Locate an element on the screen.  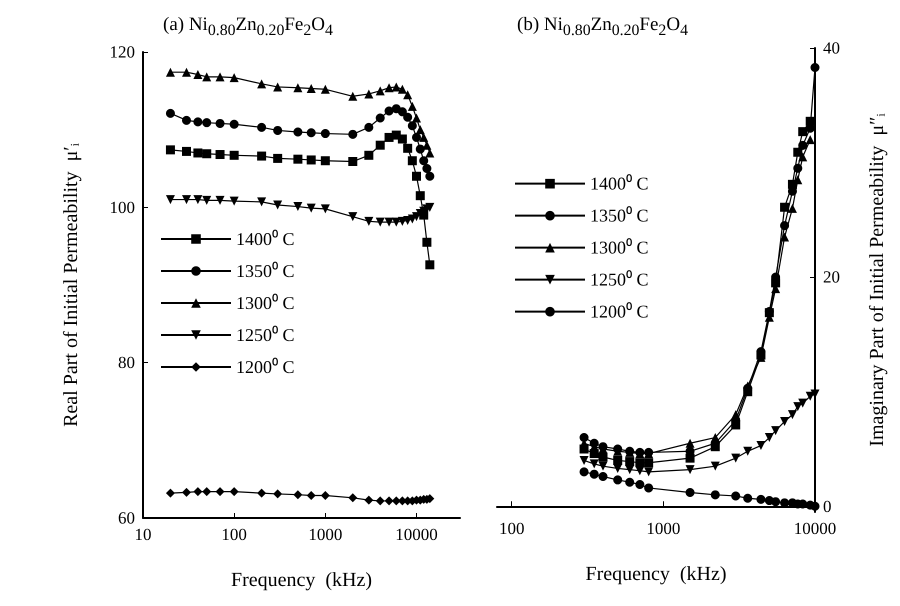
y-tick-label: 80 is located at coordinates (126, 362).